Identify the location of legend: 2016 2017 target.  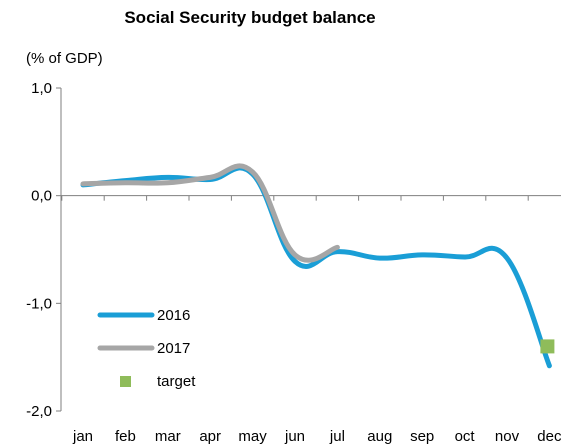
(146, 348).